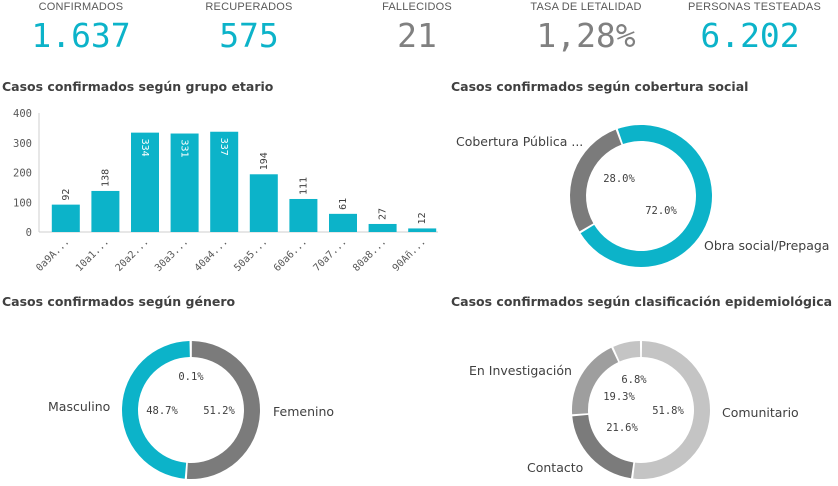 This screenshot has height=486, width=838. What do you see at coordinates (22, 174) in the screenshot?
I see `y-tick-label: 200` at bounding box center [22, 174].